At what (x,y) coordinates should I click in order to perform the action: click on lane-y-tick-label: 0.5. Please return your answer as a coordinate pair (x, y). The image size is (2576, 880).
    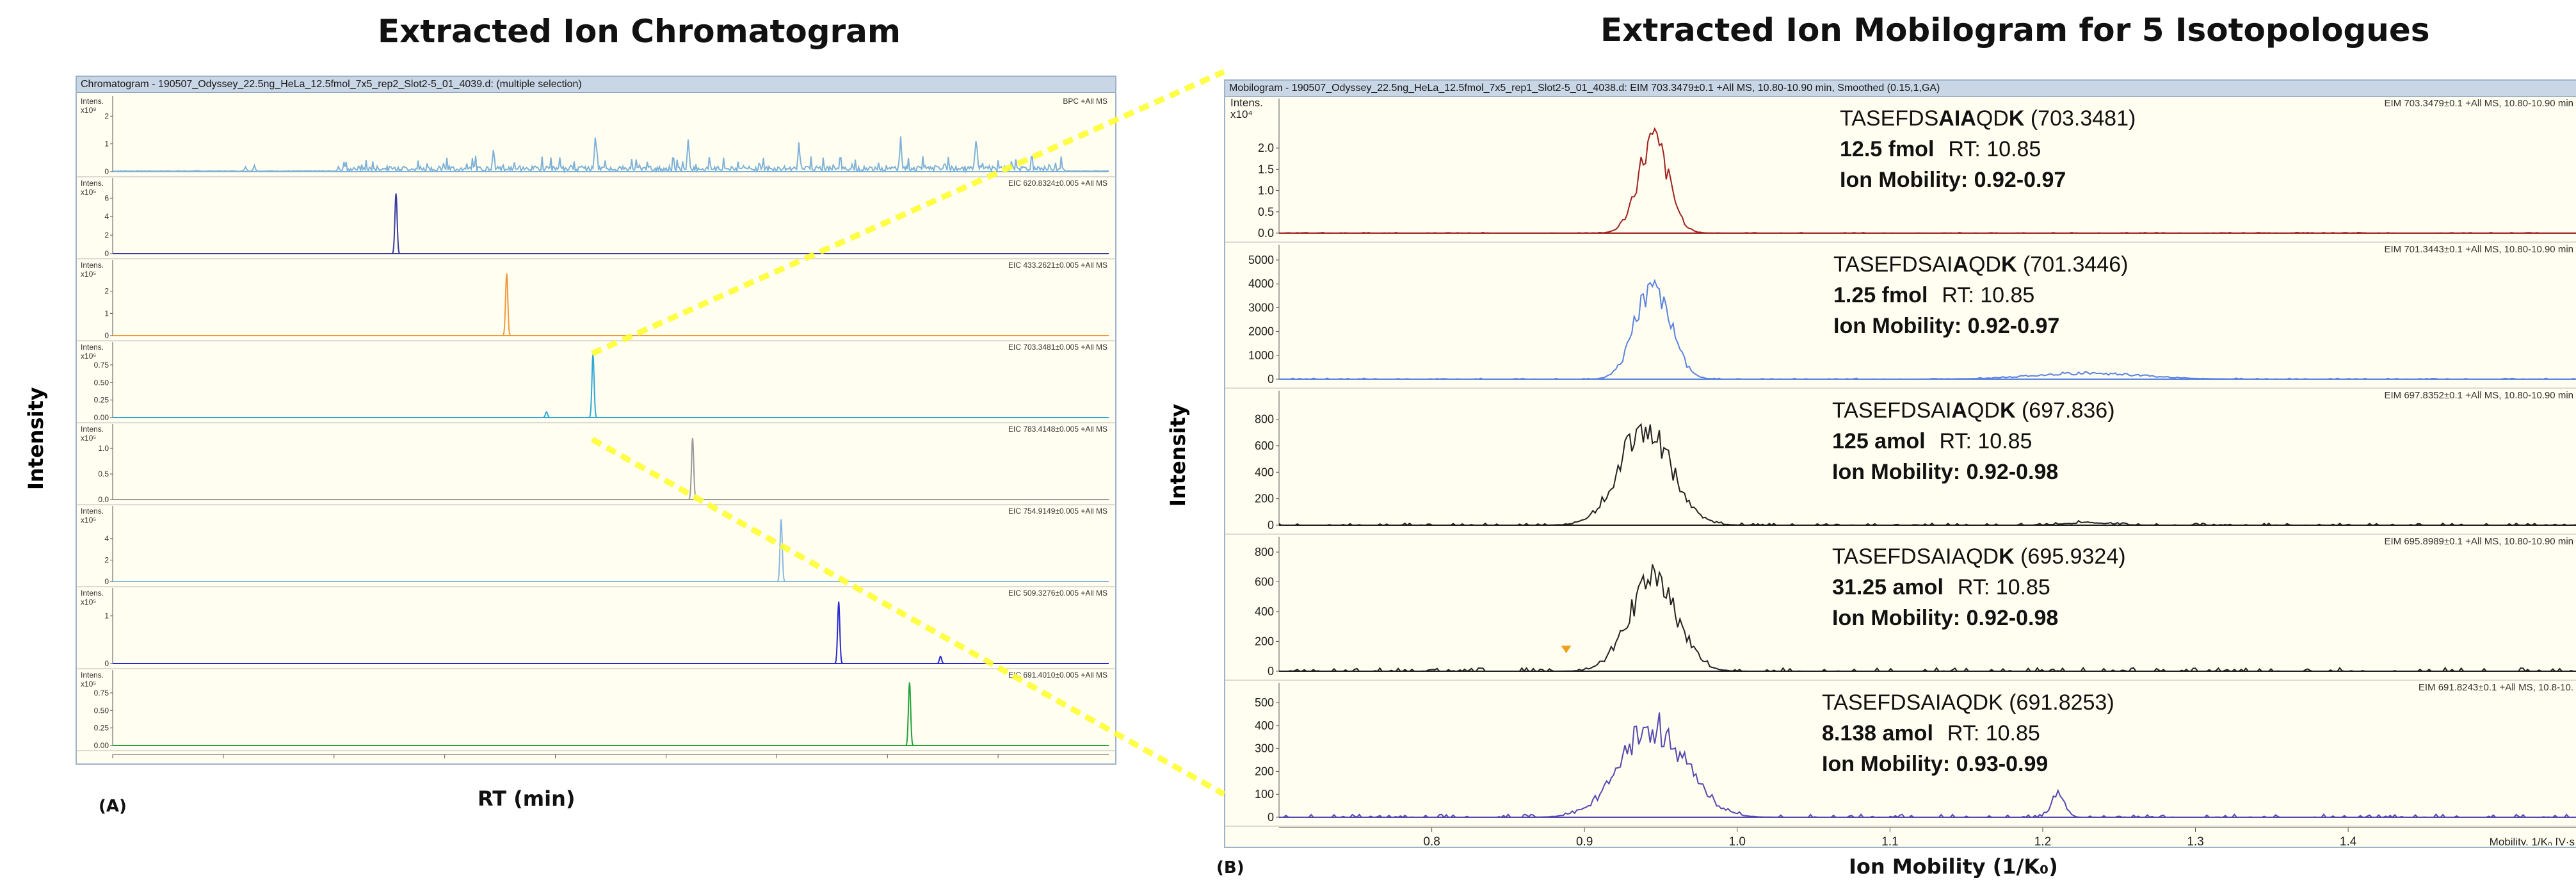
    Looking at the image, I should click on (103, 473).